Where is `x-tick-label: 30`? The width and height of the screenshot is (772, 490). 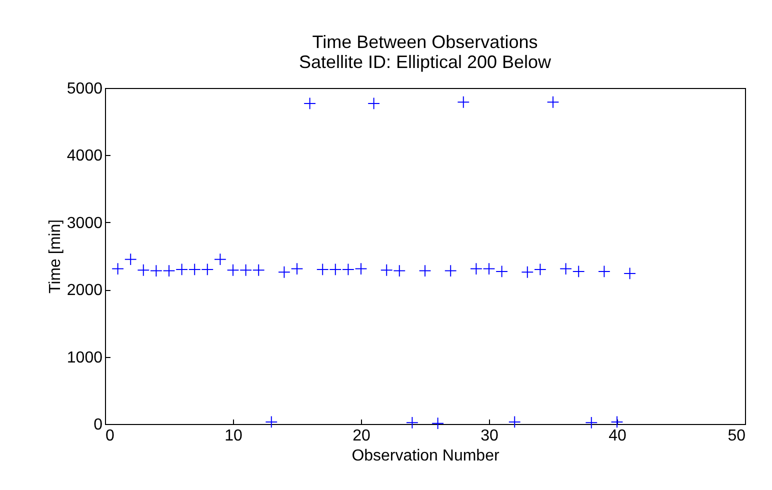 x-tick-label: 30 is located at coordinates (489, 436).